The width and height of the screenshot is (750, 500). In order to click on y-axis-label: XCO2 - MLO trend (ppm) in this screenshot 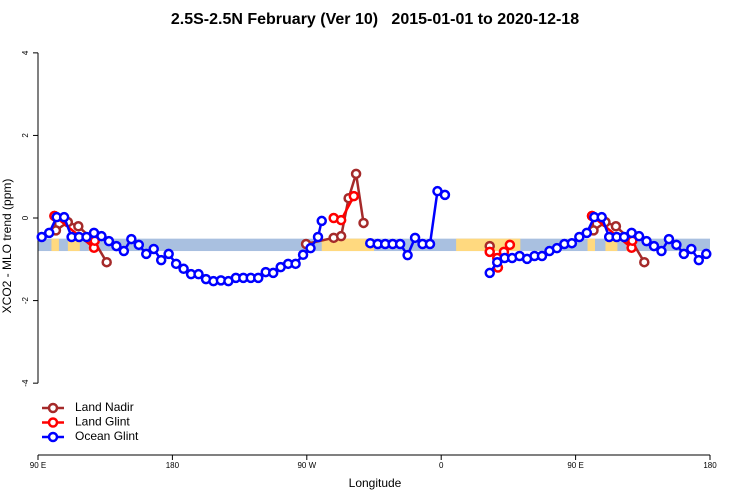, I will do `click(7, 246)`.